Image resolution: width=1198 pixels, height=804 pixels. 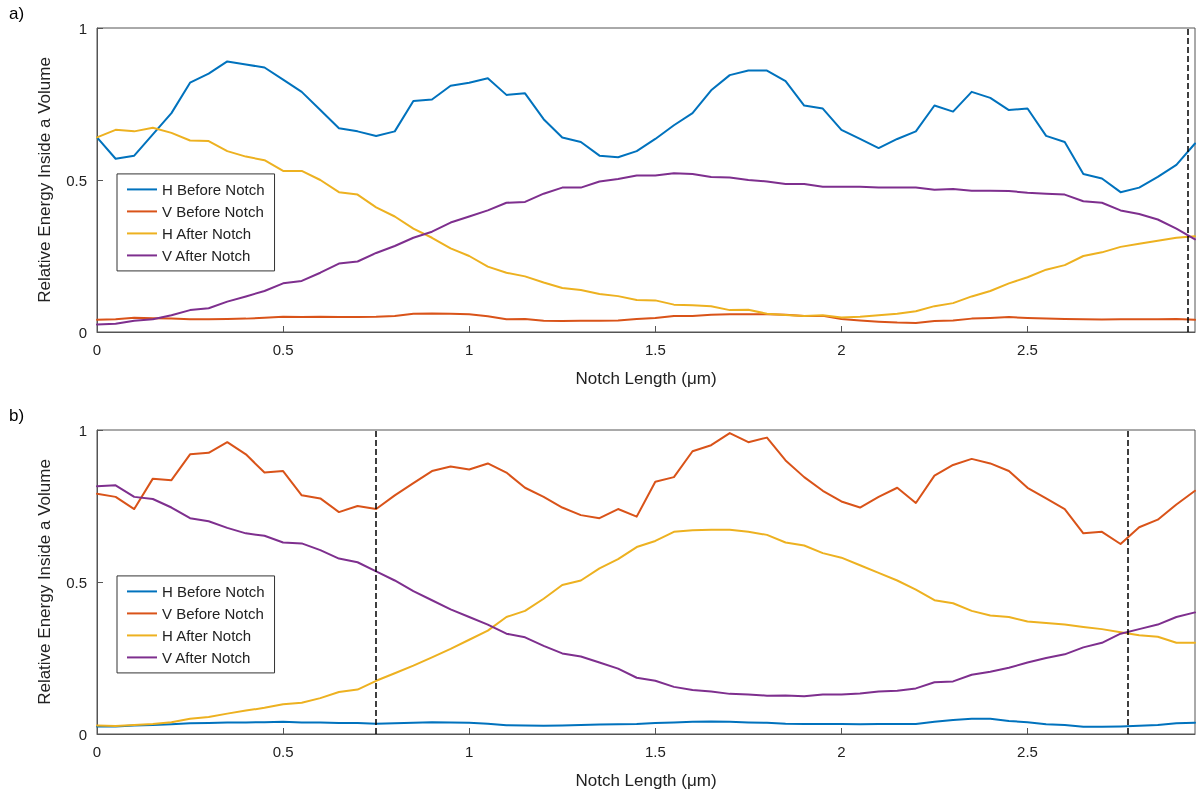 What do you see at coordinates (17, 415) in the screenshot?
I see `chart-title: b)` at bounding box center [17, 415].